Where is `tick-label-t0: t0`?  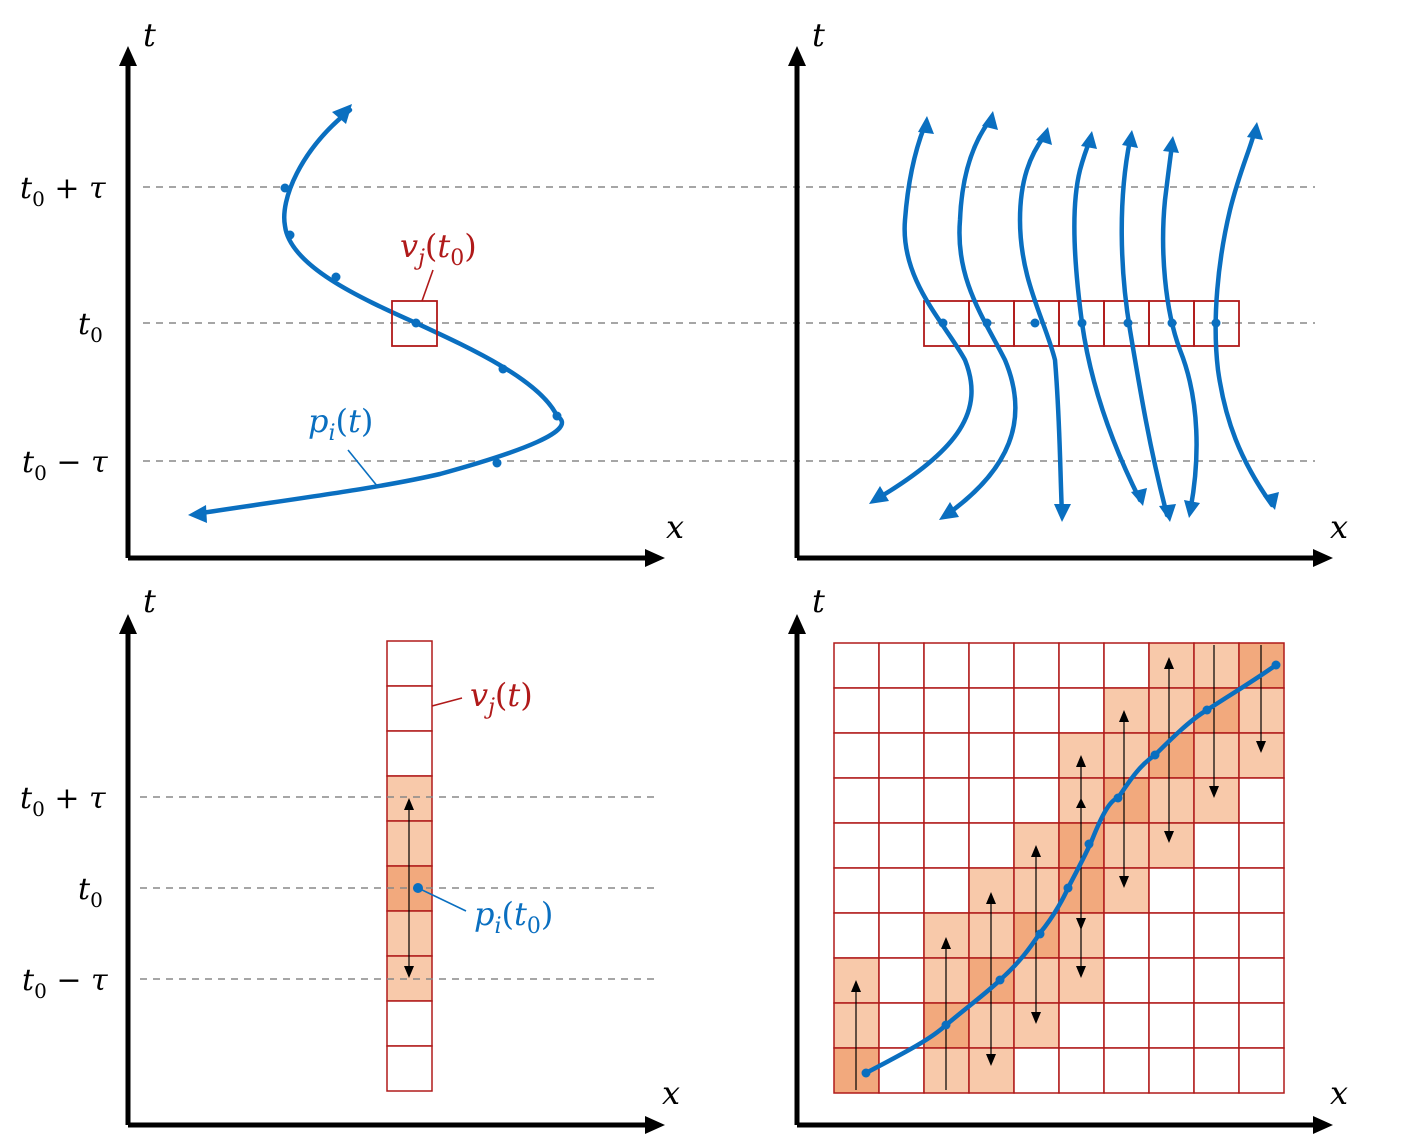
tick-label-t0: t0 is located at coordinates (90, 327).